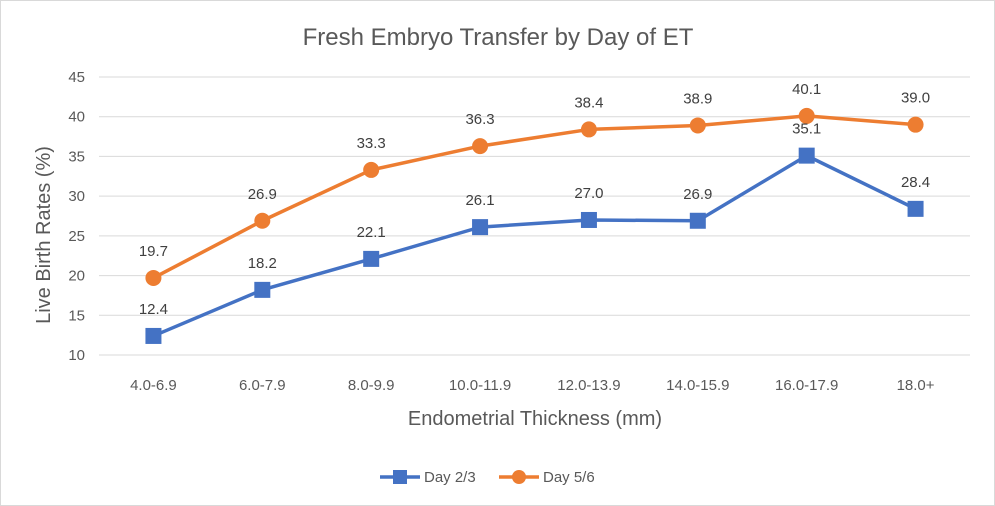  What do you see at coordinates (487, 477) in the screenshot?
I see `legend: Day 2/3 Day 5/6` at bounding box center [487, 477].